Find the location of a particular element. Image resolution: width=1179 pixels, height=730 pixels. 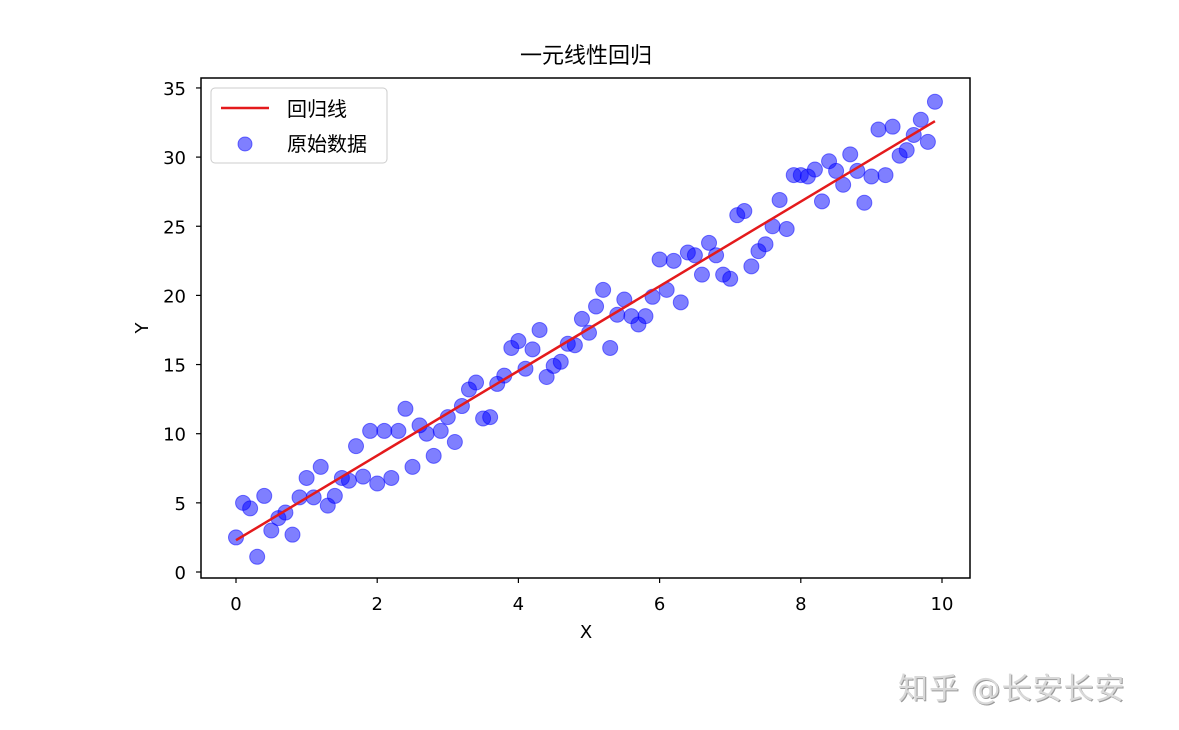

svg-text: 6 is located at coordinates (659, 604).